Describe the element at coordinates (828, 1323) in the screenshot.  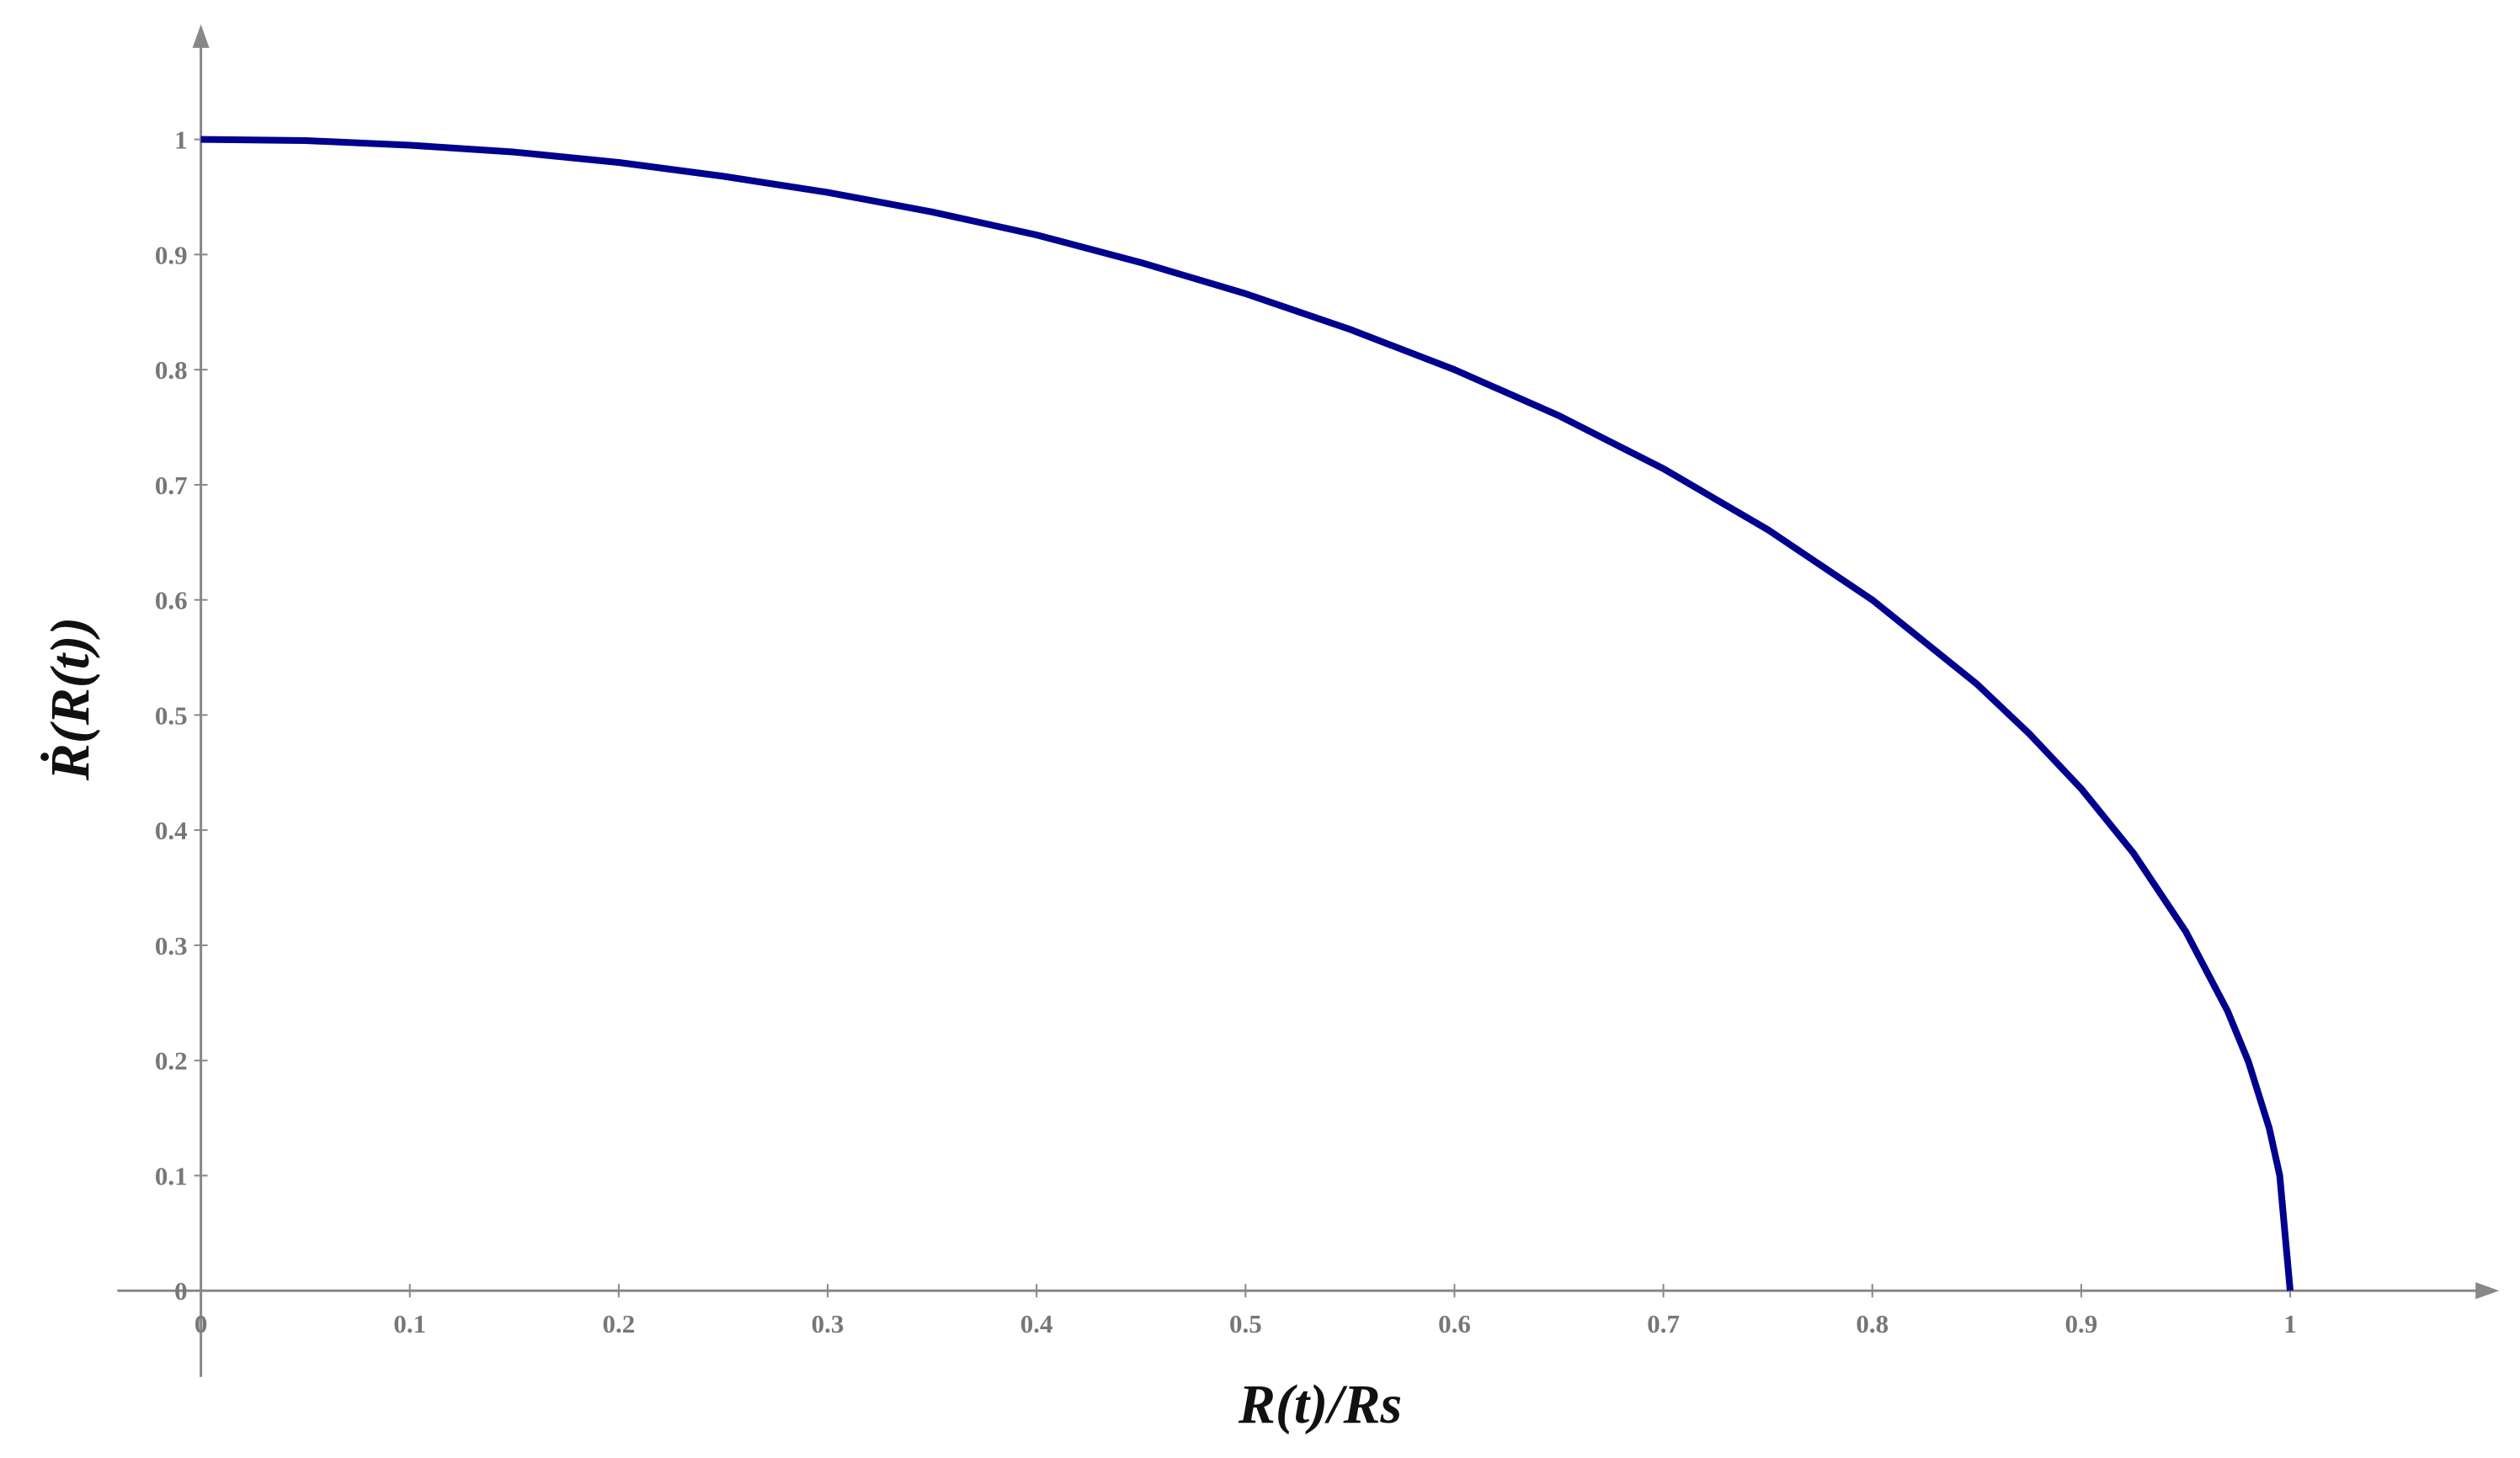
I see `x-tick-label: 0.3` at that location.